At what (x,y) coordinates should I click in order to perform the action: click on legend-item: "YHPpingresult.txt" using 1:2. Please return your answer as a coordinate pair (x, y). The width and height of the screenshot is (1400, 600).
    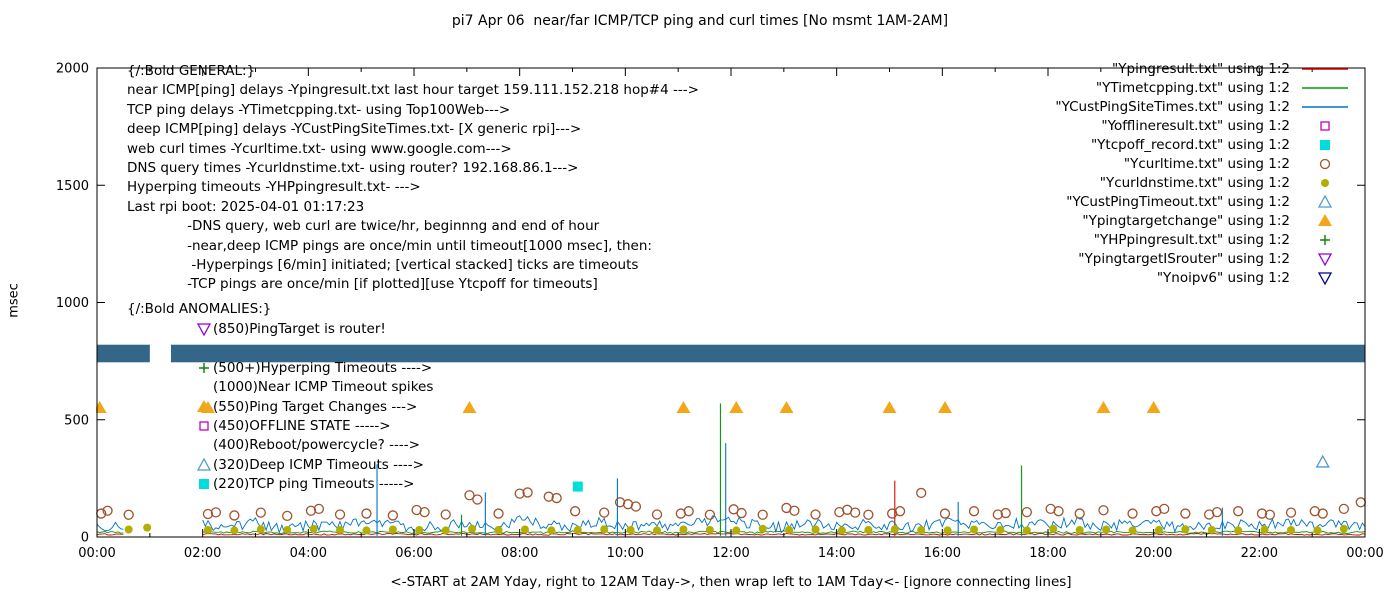
    Looking at the image, I should click on (1203, 239).